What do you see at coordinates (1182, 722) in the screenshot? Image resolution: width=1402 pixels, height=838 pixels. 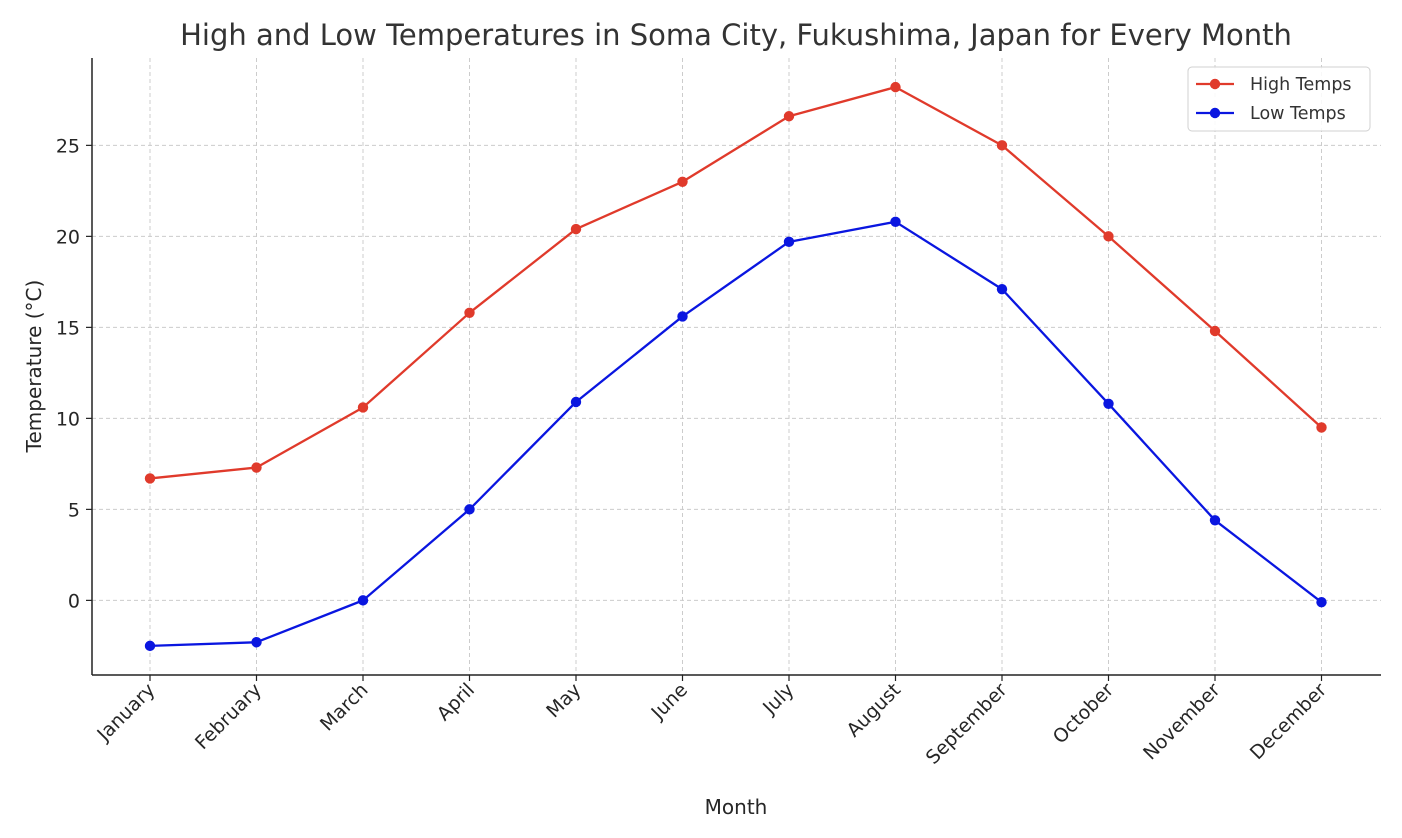 I see `x-tick-label: November` at bounding box center [1182, 722].